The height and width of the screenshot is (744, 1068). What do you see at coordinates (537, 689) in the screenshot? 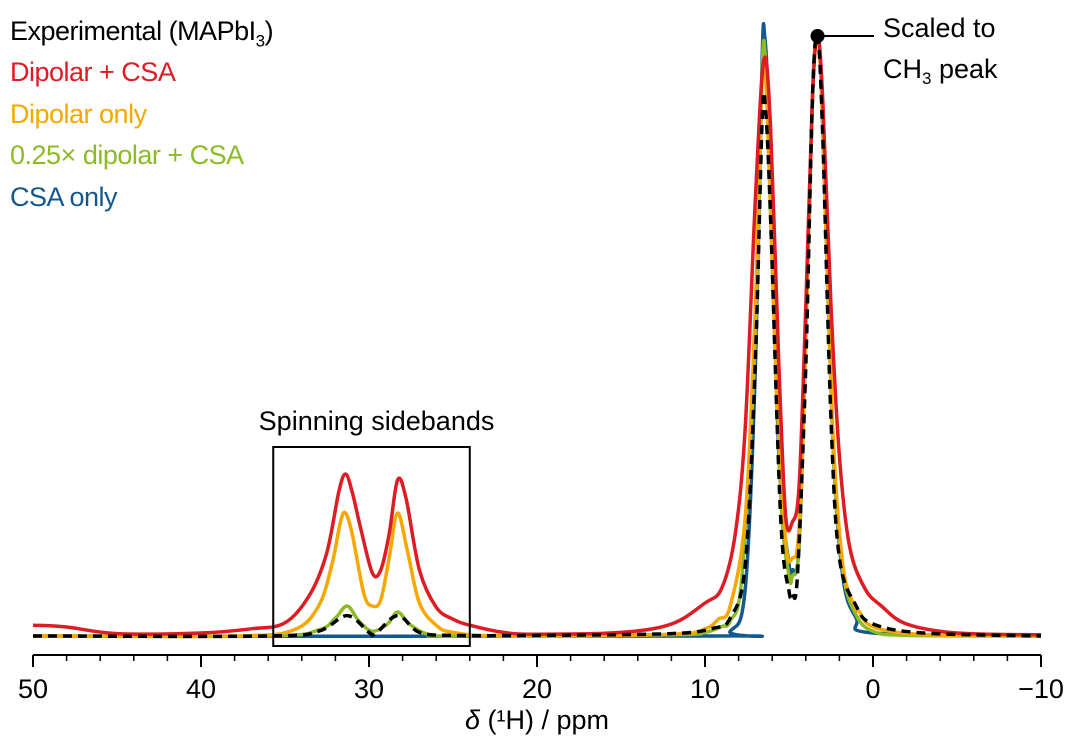
I see `x-tick-label: 20` at bounding box center [537, 689].